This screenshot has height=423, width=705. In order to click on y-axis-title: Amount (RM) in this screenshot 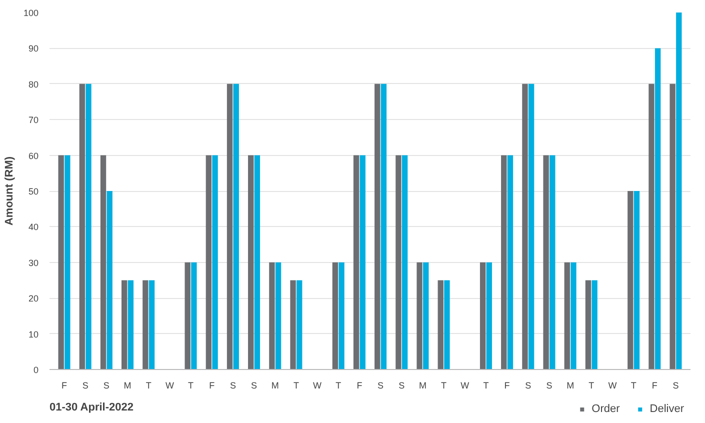, I will do `click(9, 191)`.